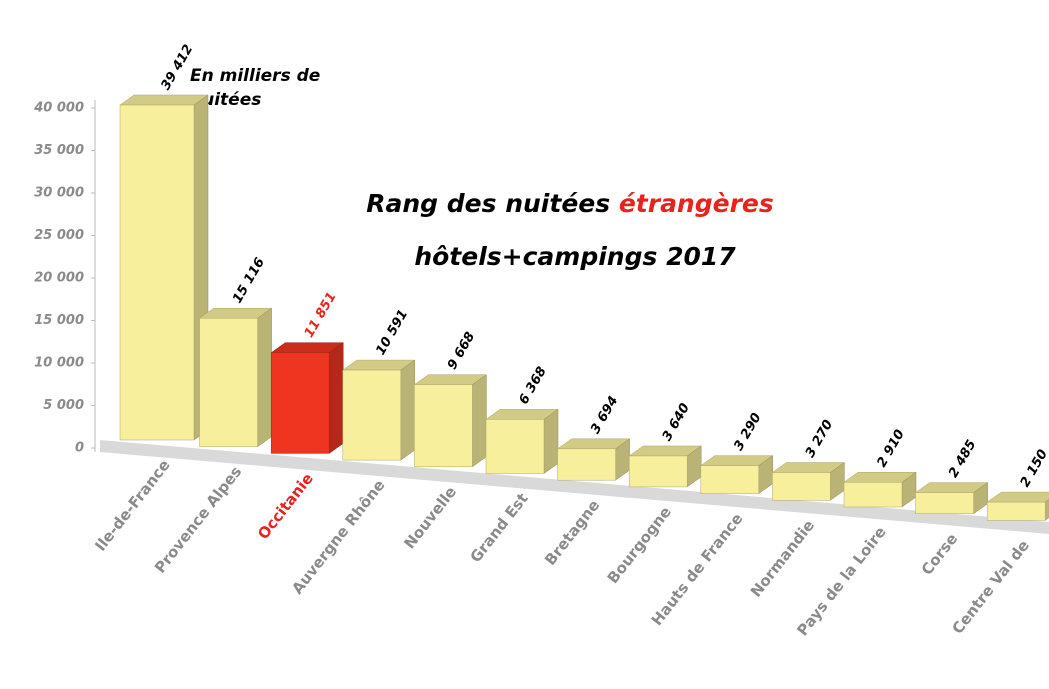  Describe the element at coordinates (321, 315) in the screenshot. I see `value-label: 11 851` at that location.